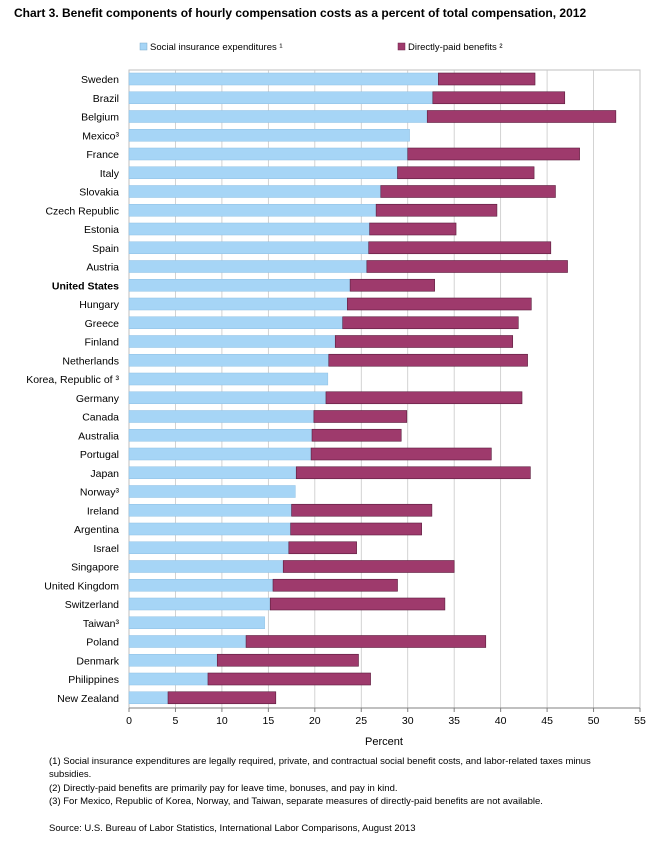 This screenshot has width=659, height=851. I want to click on category-label: Portugal, so click(99, 455).